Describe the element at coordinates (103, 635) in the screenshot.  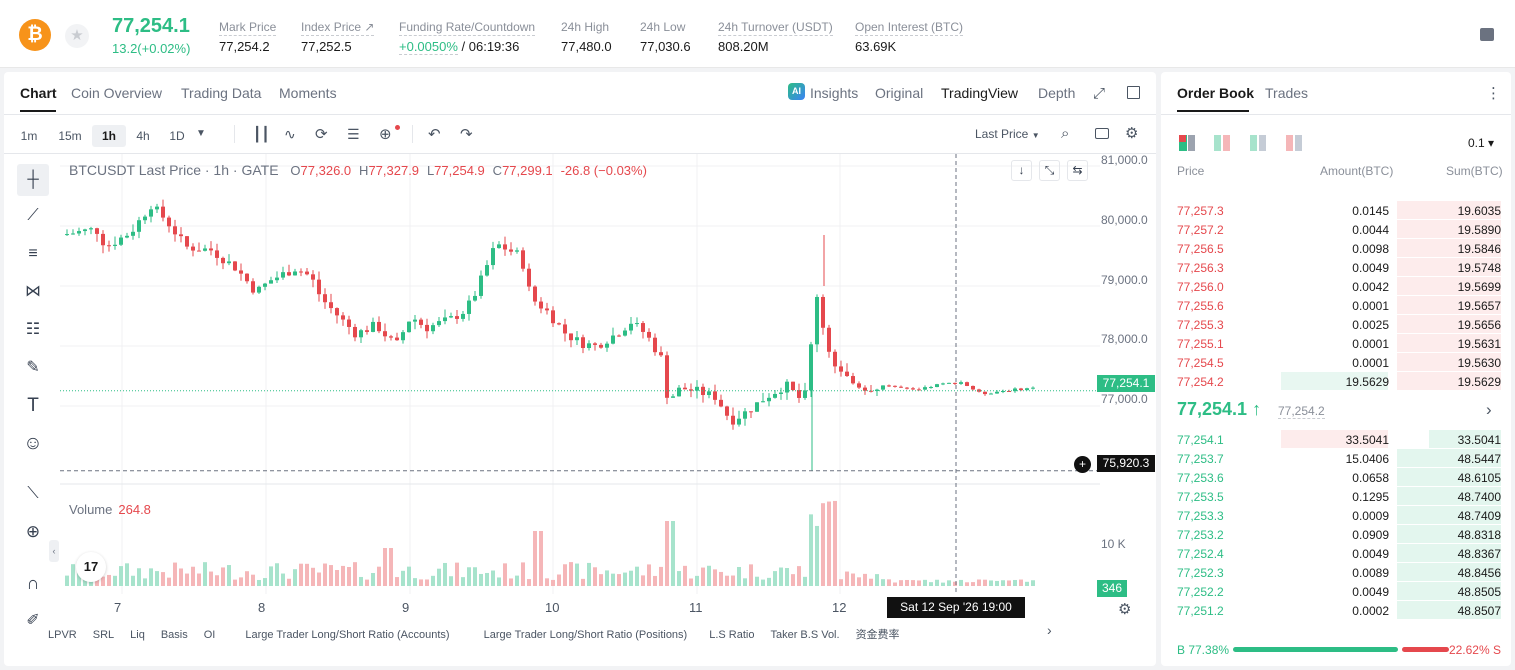
I see `indicator-item: SRL` at that location.